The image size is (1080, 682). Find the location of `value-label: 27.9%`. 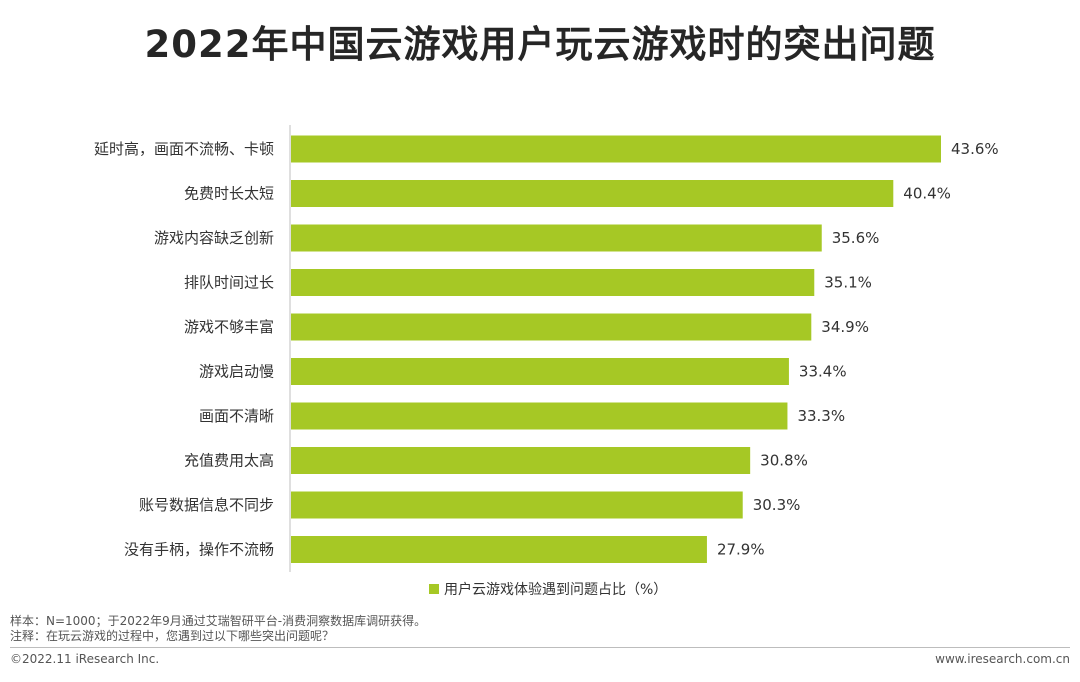

value-label: 27.9% is located at coordinates (741, 550).